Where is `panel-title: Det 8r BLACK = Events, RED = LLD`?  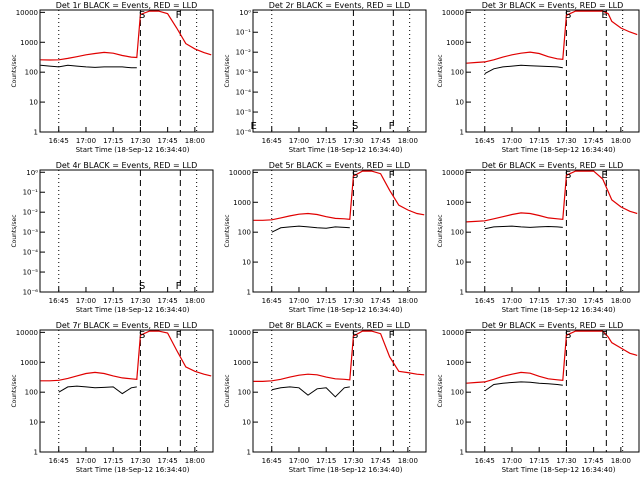
panel-title: Det 8r BLACK = Events, RED = LLD is located at coordinates (340, 325).